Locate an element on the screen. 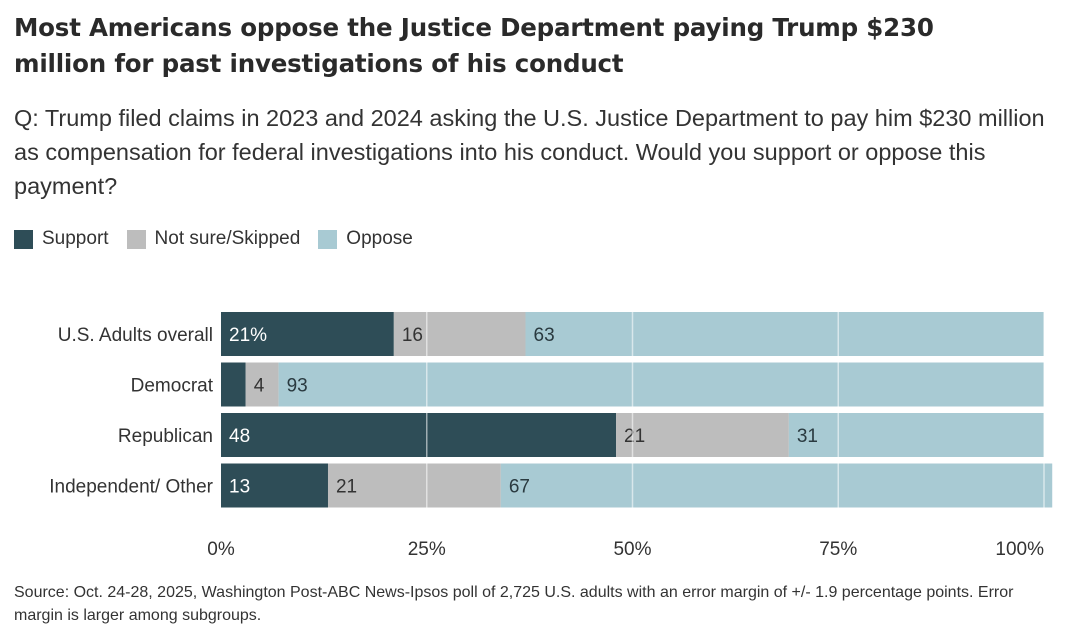  bar-democrat-oppose is located at coordinates (661, 384).